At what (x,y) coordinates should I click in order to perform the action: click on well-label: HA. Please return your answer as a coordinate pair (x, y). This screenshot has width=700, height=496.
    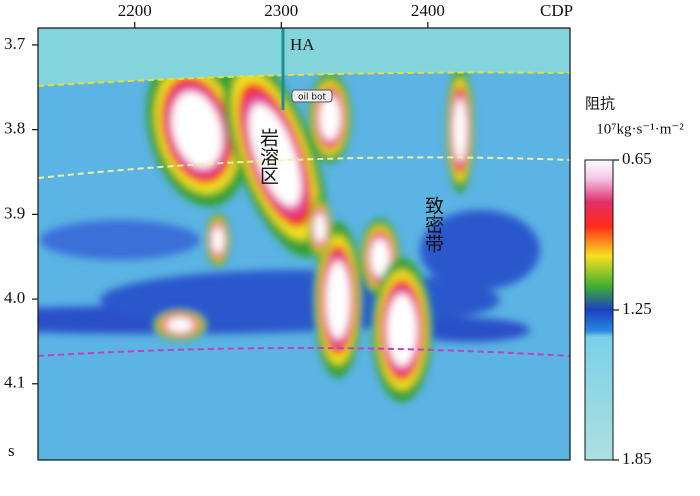
    Looking at the image, I should click on (302, 44).